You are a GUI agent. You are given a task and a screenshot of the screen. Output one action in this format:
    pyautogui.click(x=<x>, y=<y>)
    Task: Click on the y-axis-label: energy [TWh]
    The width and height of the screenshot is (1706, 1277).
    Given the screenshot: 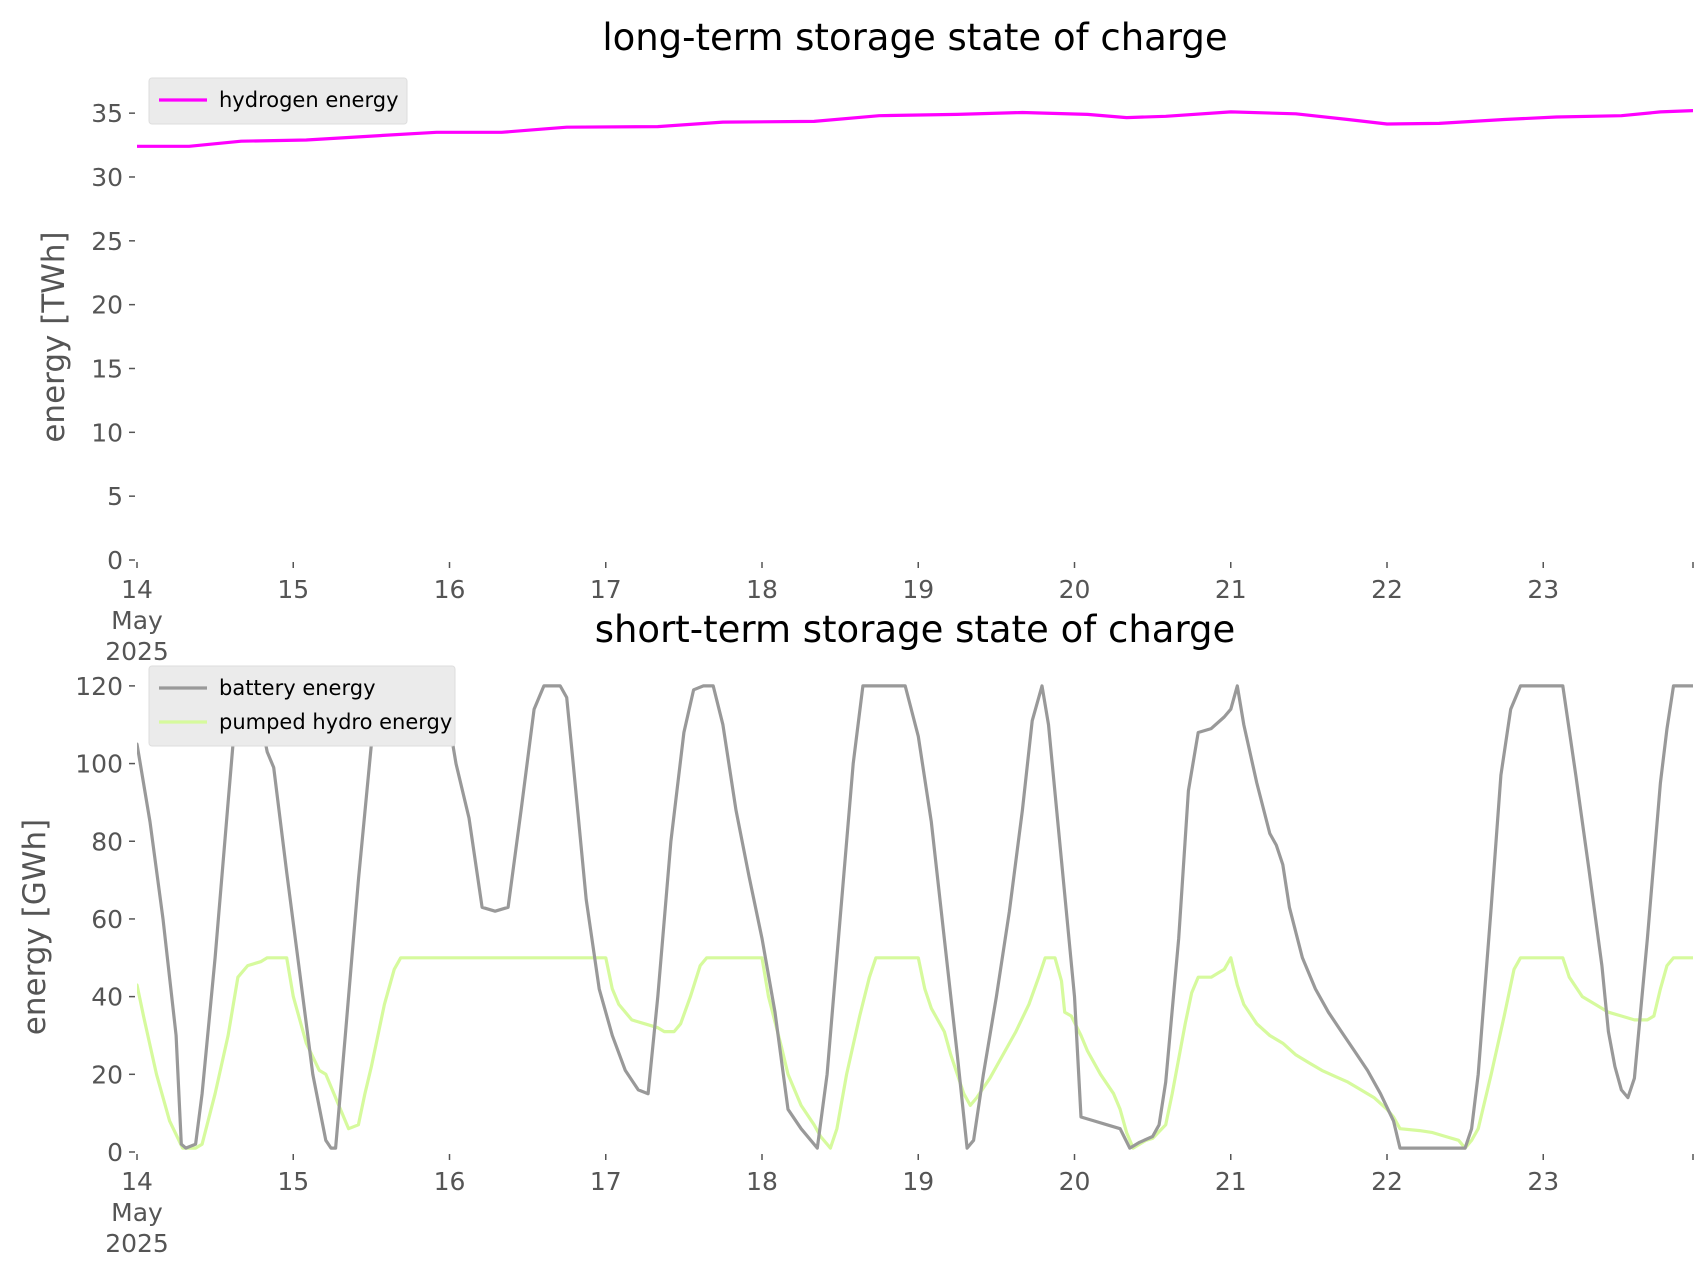 What is the action you would take?
    pyautogui.click(x=54, y=336)
    